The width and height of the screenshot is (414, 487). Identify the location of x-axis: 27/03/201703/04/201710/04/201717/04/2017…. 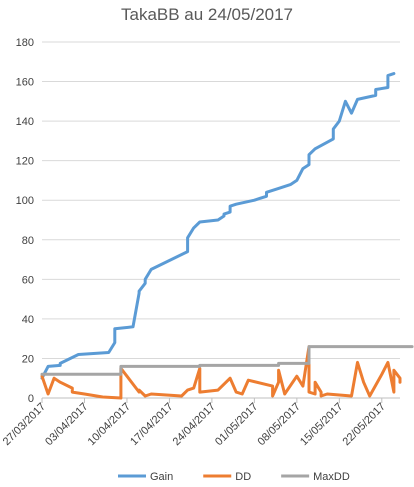
(200, 422).